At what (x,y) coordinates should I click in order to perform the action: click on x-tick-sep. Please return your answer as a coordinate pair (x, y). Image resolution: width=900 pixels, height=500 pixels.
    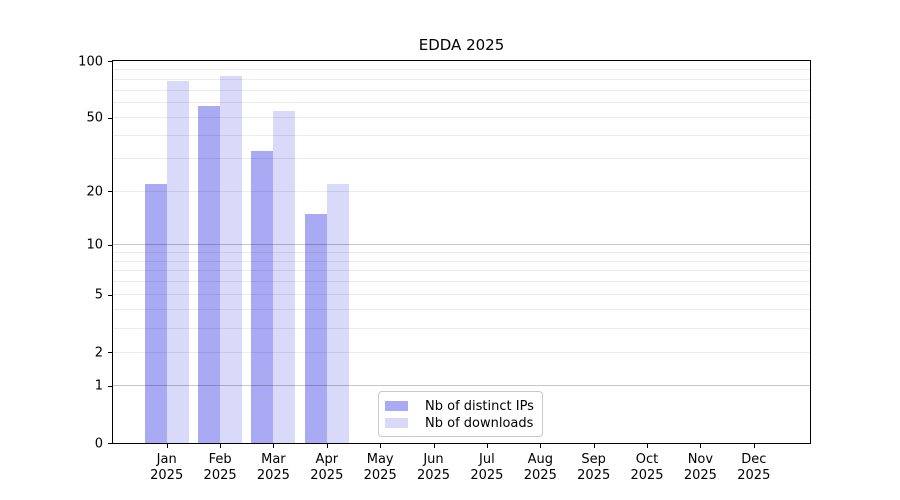
    Looking at the image, I should click on (594, 446).